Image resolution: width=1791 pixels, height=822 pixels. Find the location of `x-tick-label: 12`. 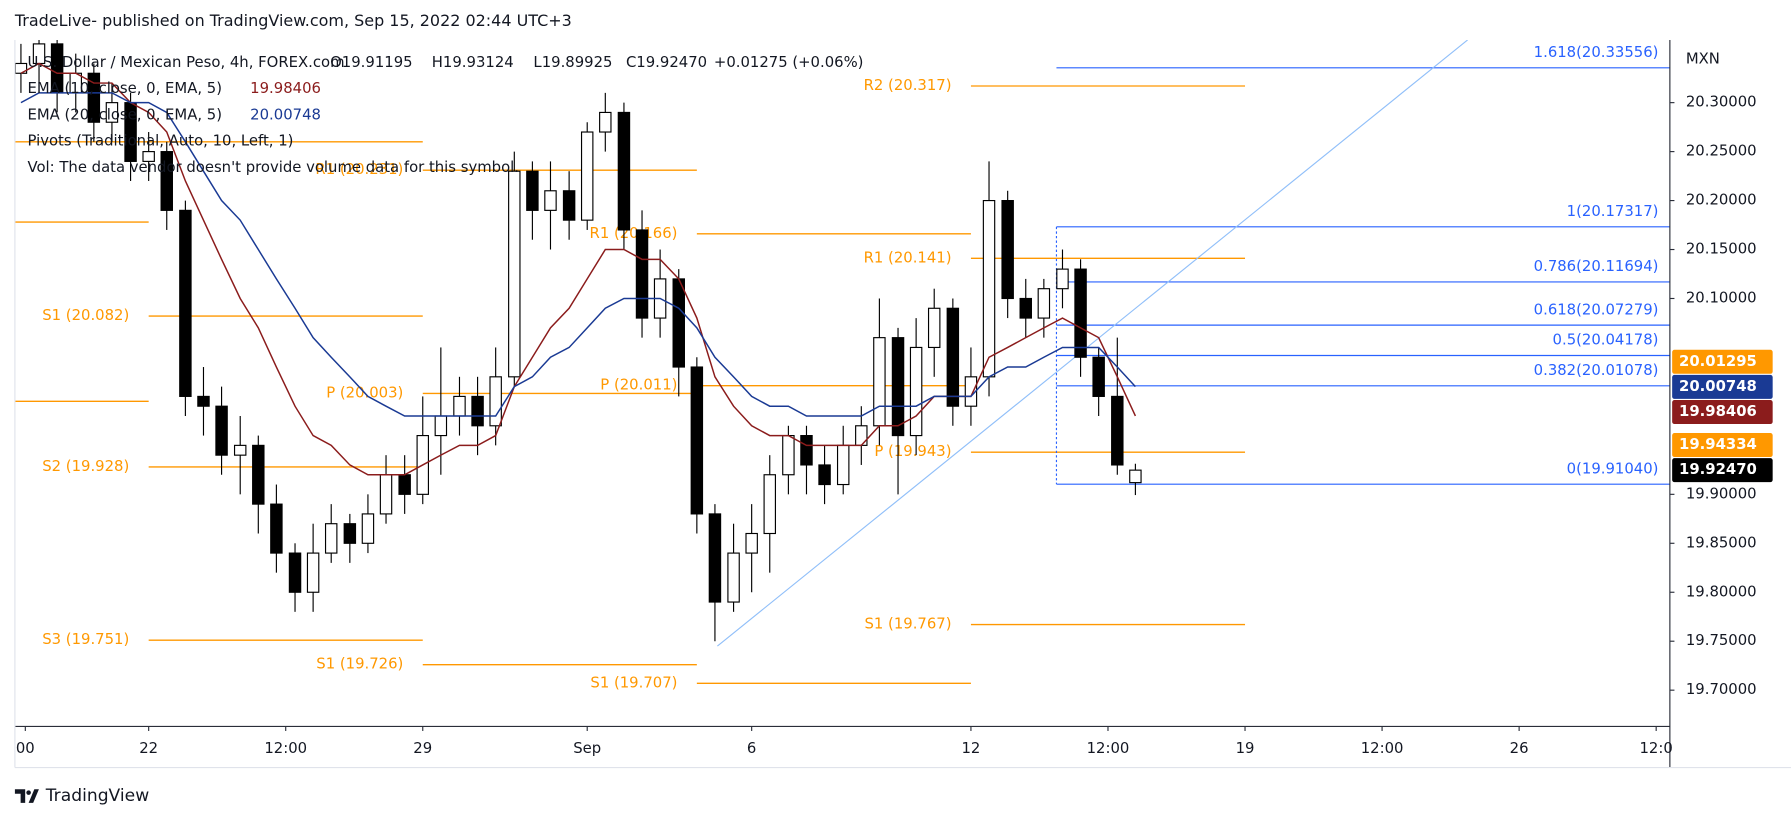

x-tick-label: 12 is located at coordinates (971, 748).